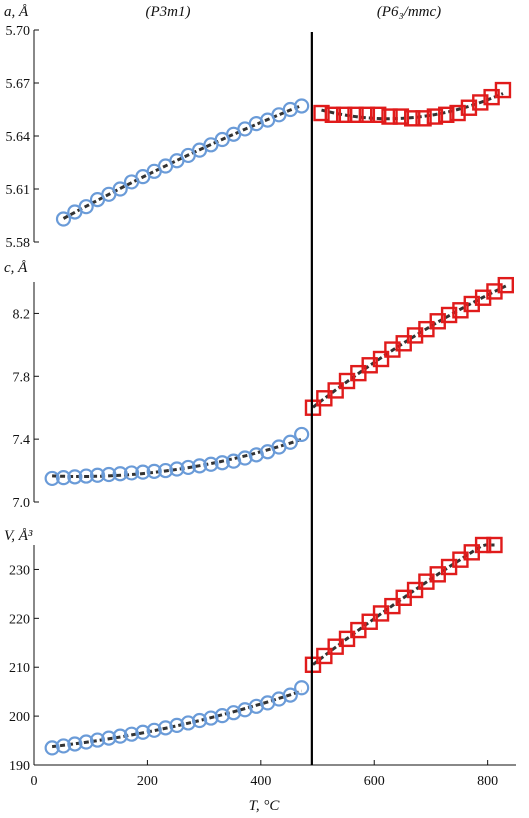 This screenshot has width=529, height=818. Describe the element at coordinates (19, 717) in the screenshot. I see `y-tick-label: 200` at that location.